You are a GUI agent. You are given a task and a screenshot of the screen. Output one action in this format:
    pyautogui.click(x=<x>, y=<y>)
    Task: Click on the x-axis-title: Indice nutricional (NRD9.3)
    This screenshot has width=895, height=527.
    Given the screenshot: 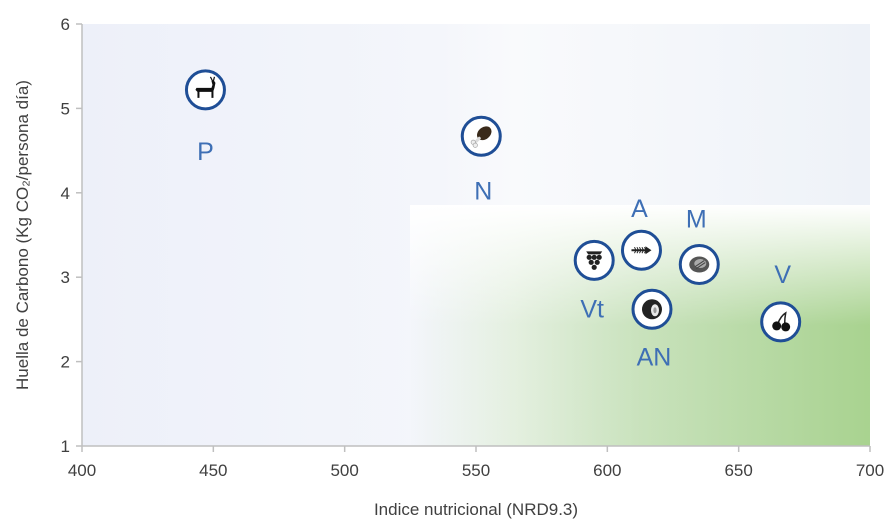 What is the action you would take?
    pyautogui.click(x=476, y=509)
    